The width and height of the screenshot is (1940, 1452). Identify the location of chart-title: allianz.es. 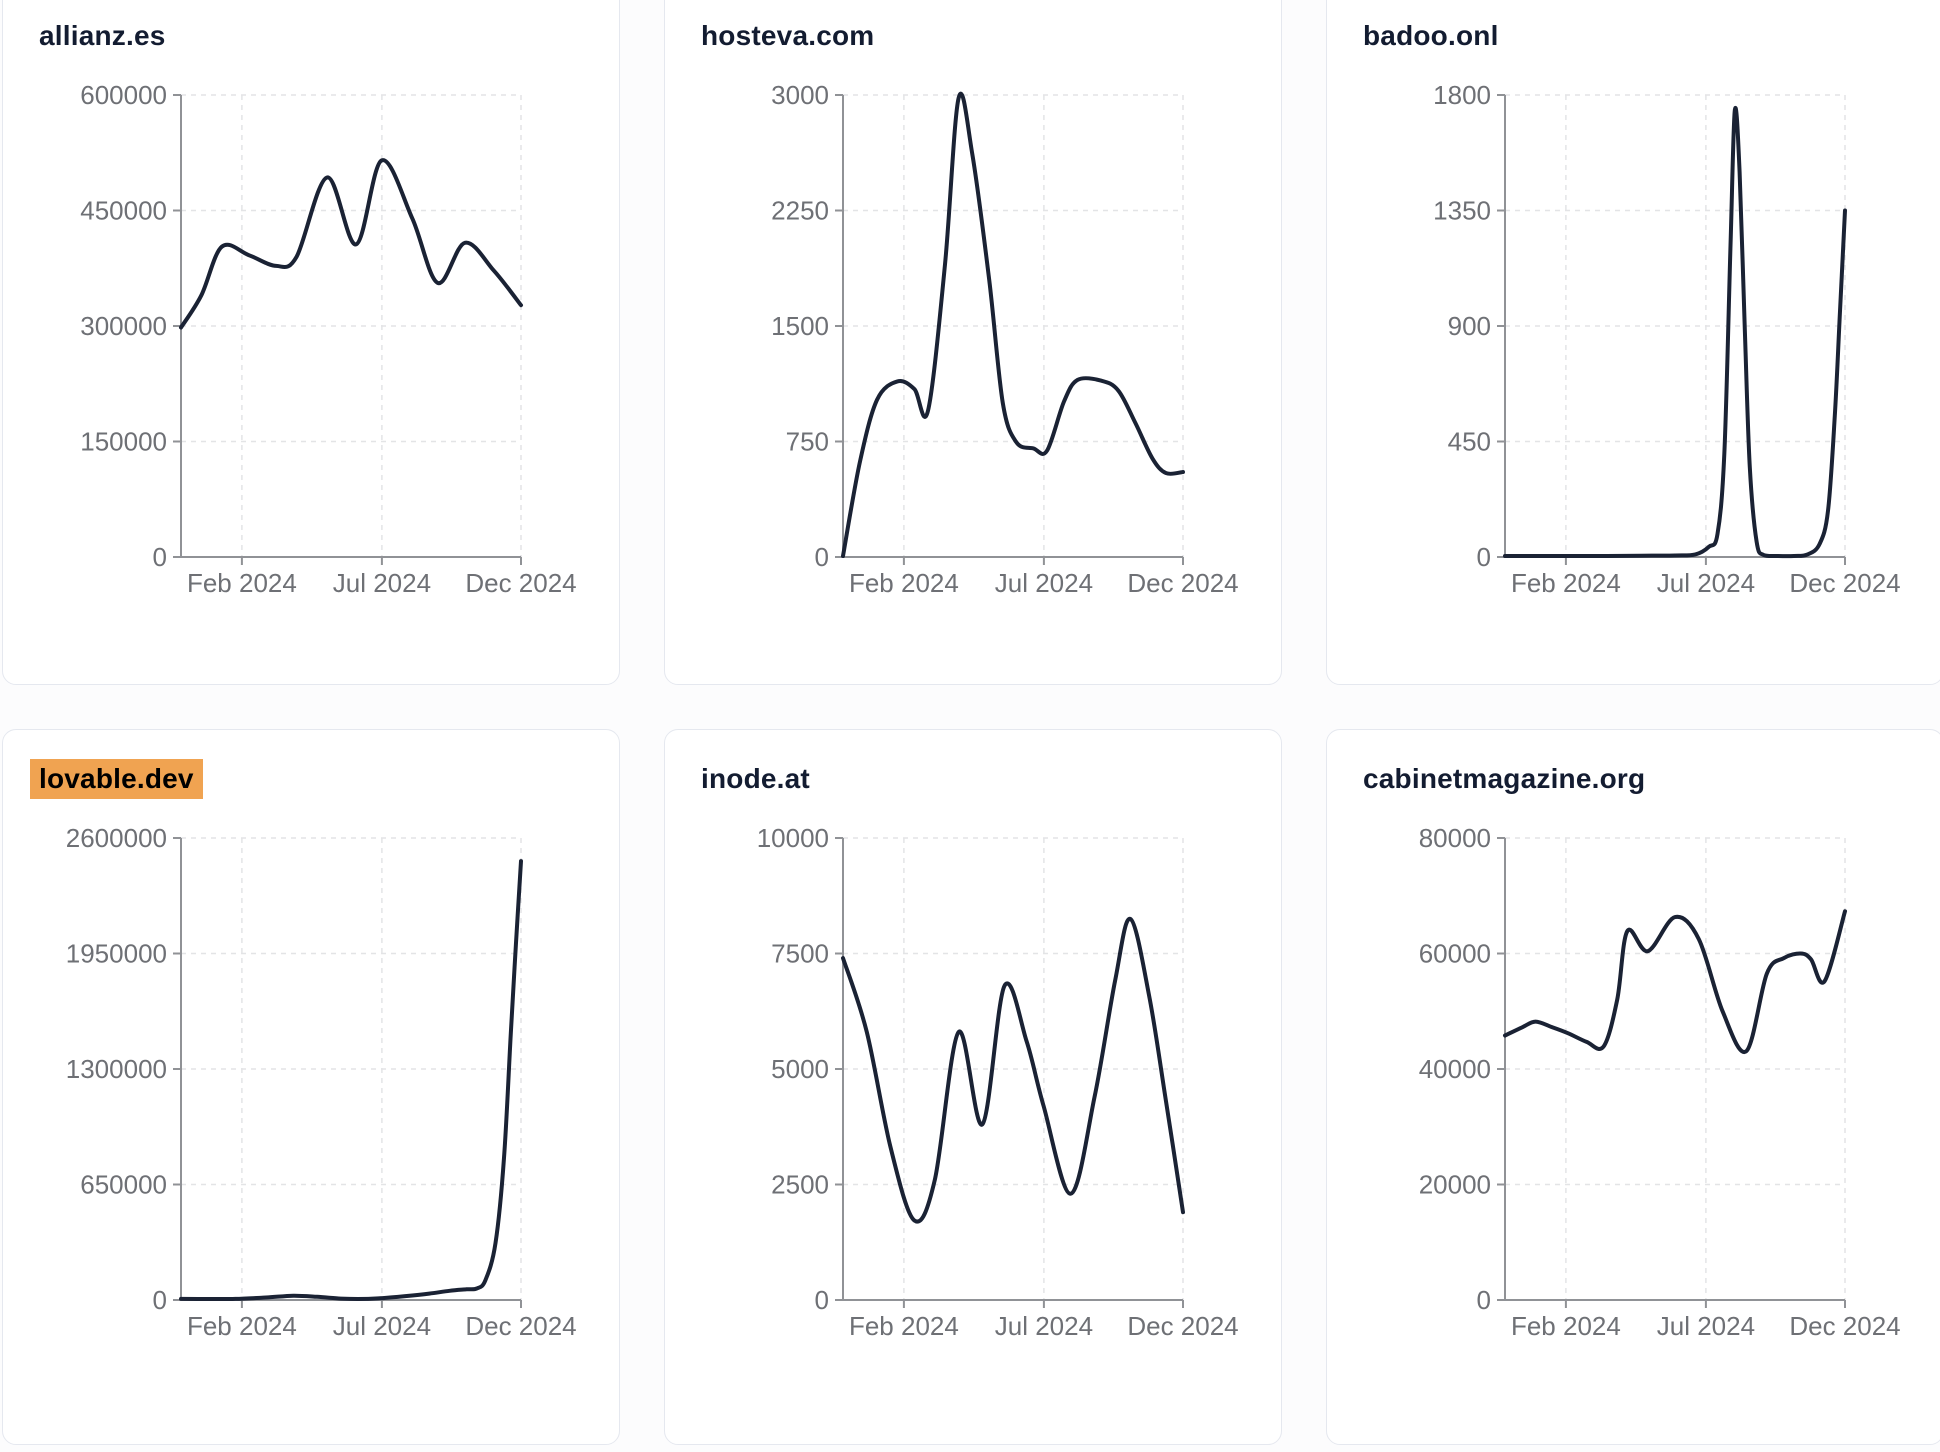
(102, 35).